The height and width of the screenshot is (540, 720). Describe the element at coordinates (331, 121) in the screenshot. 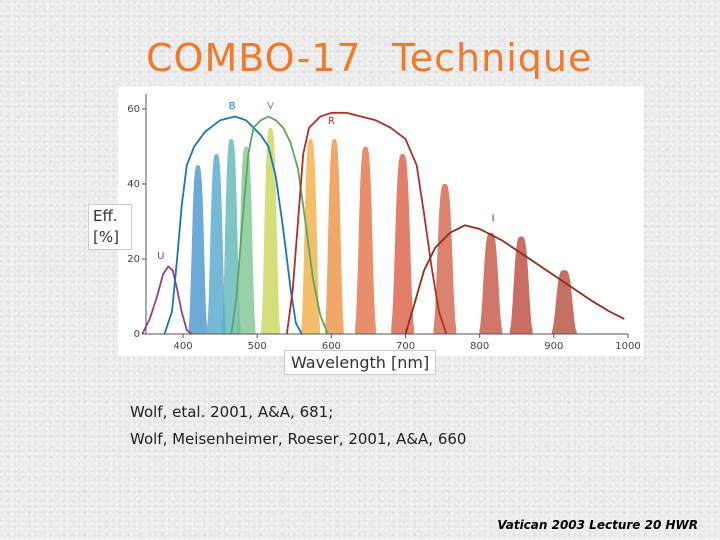

I see `broadband-label-r: R` at that location.